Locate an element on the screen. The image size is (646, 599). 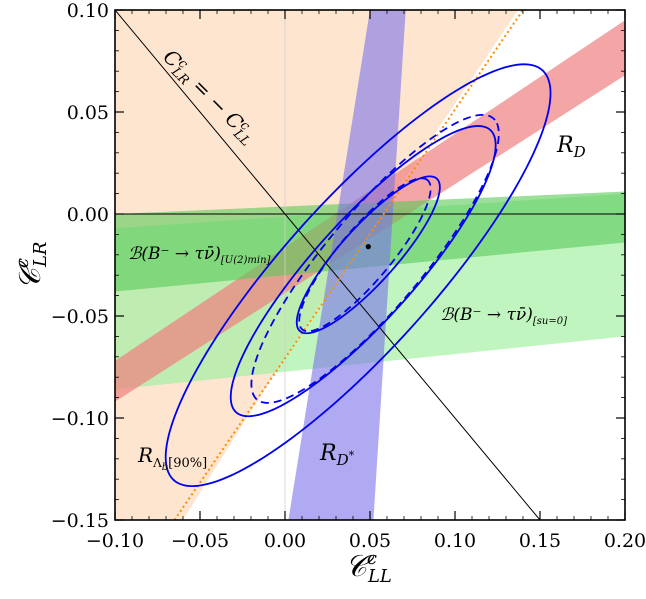
x-tick-label: 0.10 is located at coordinates (455, 541).